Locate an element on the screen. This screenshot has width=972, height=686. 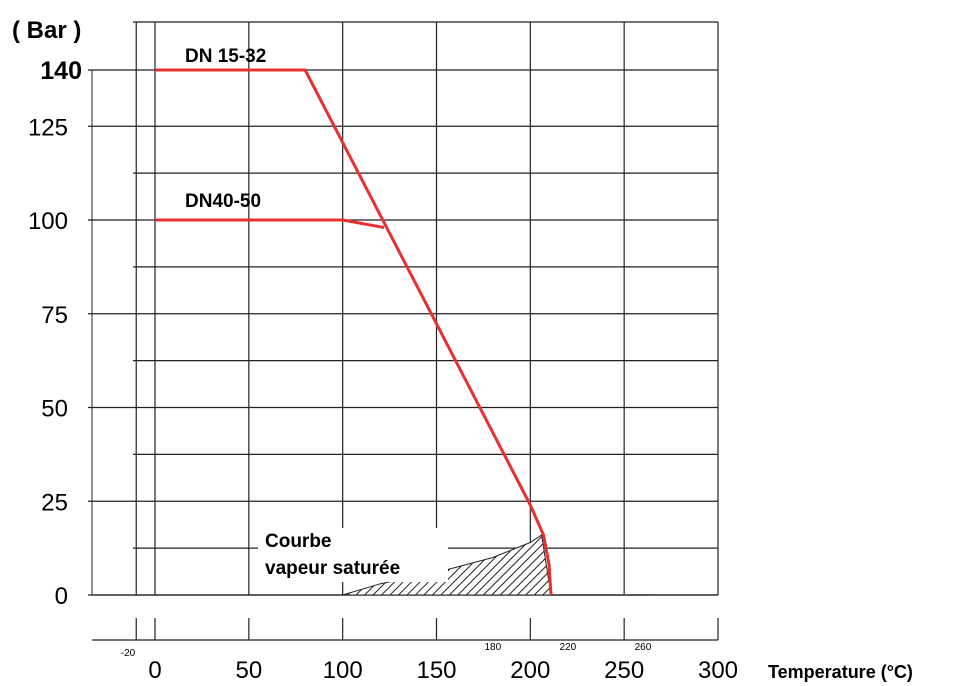
y-tick-label: 125 is located at coordinates (48, 127).